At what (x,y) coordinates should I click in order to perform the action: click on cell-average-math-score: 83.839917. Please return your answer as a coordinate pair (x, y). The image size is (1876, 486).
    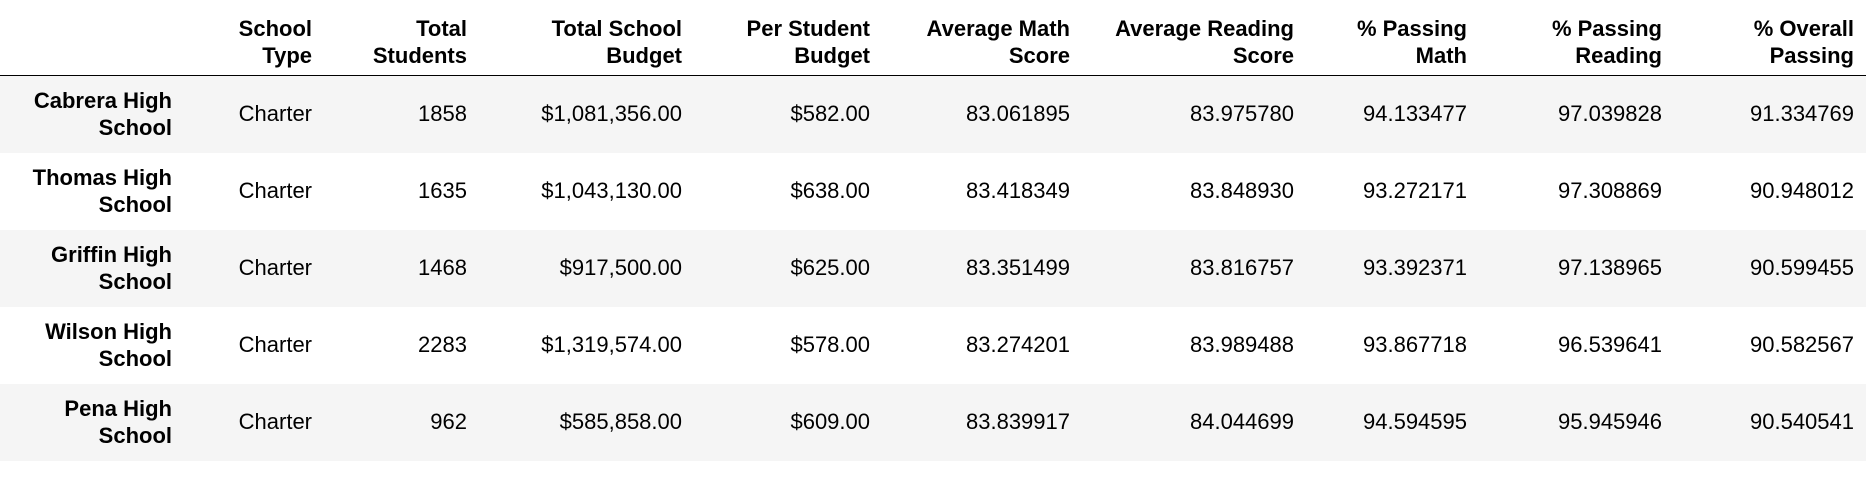
    Looking at the image, I should click on (1018, 421).